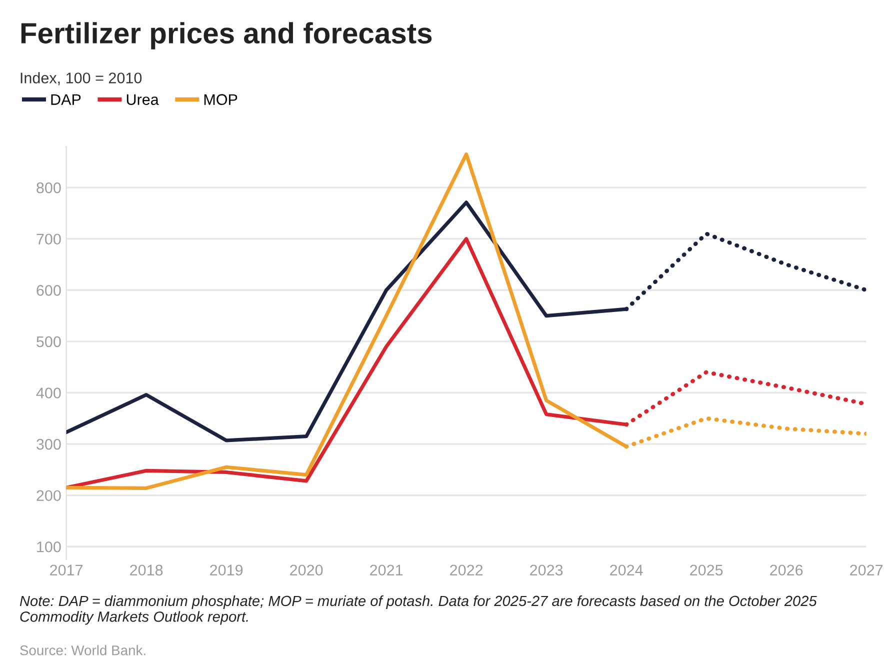 The image size is (884, 666). What do you see at coordinates (466, 570) in the screenshot?
I see `x-tick-label: 2022` at bounding box center [466, 570].